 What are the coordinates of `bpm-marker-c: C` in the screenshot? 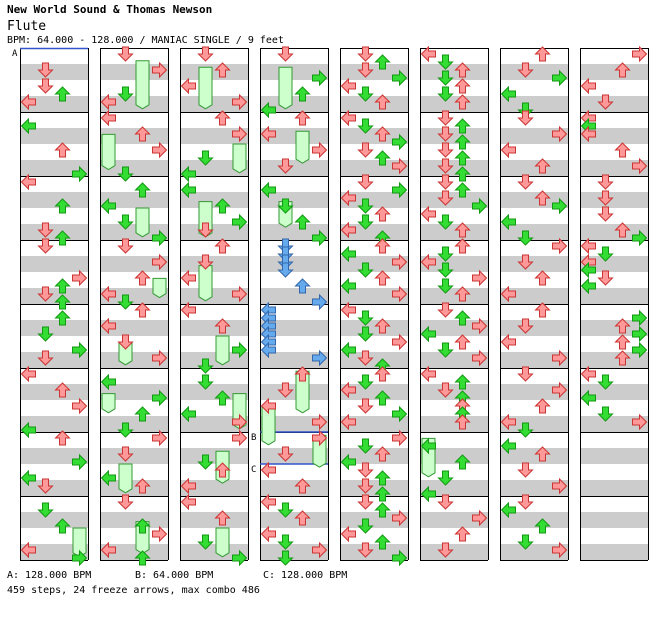 It's located at (253, 470).